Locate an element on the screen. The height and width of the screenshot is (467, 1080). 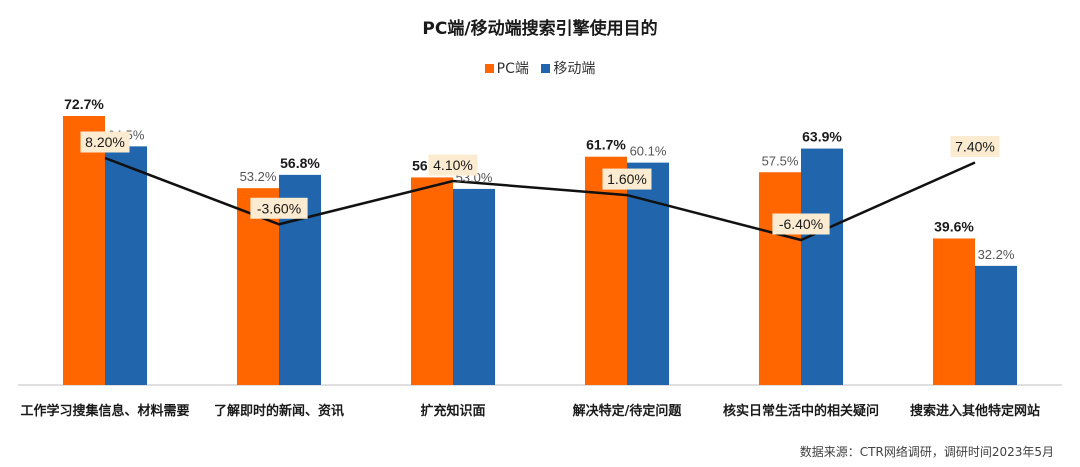
bar-value-label: 61.7% is located at coordinates (606, 145).